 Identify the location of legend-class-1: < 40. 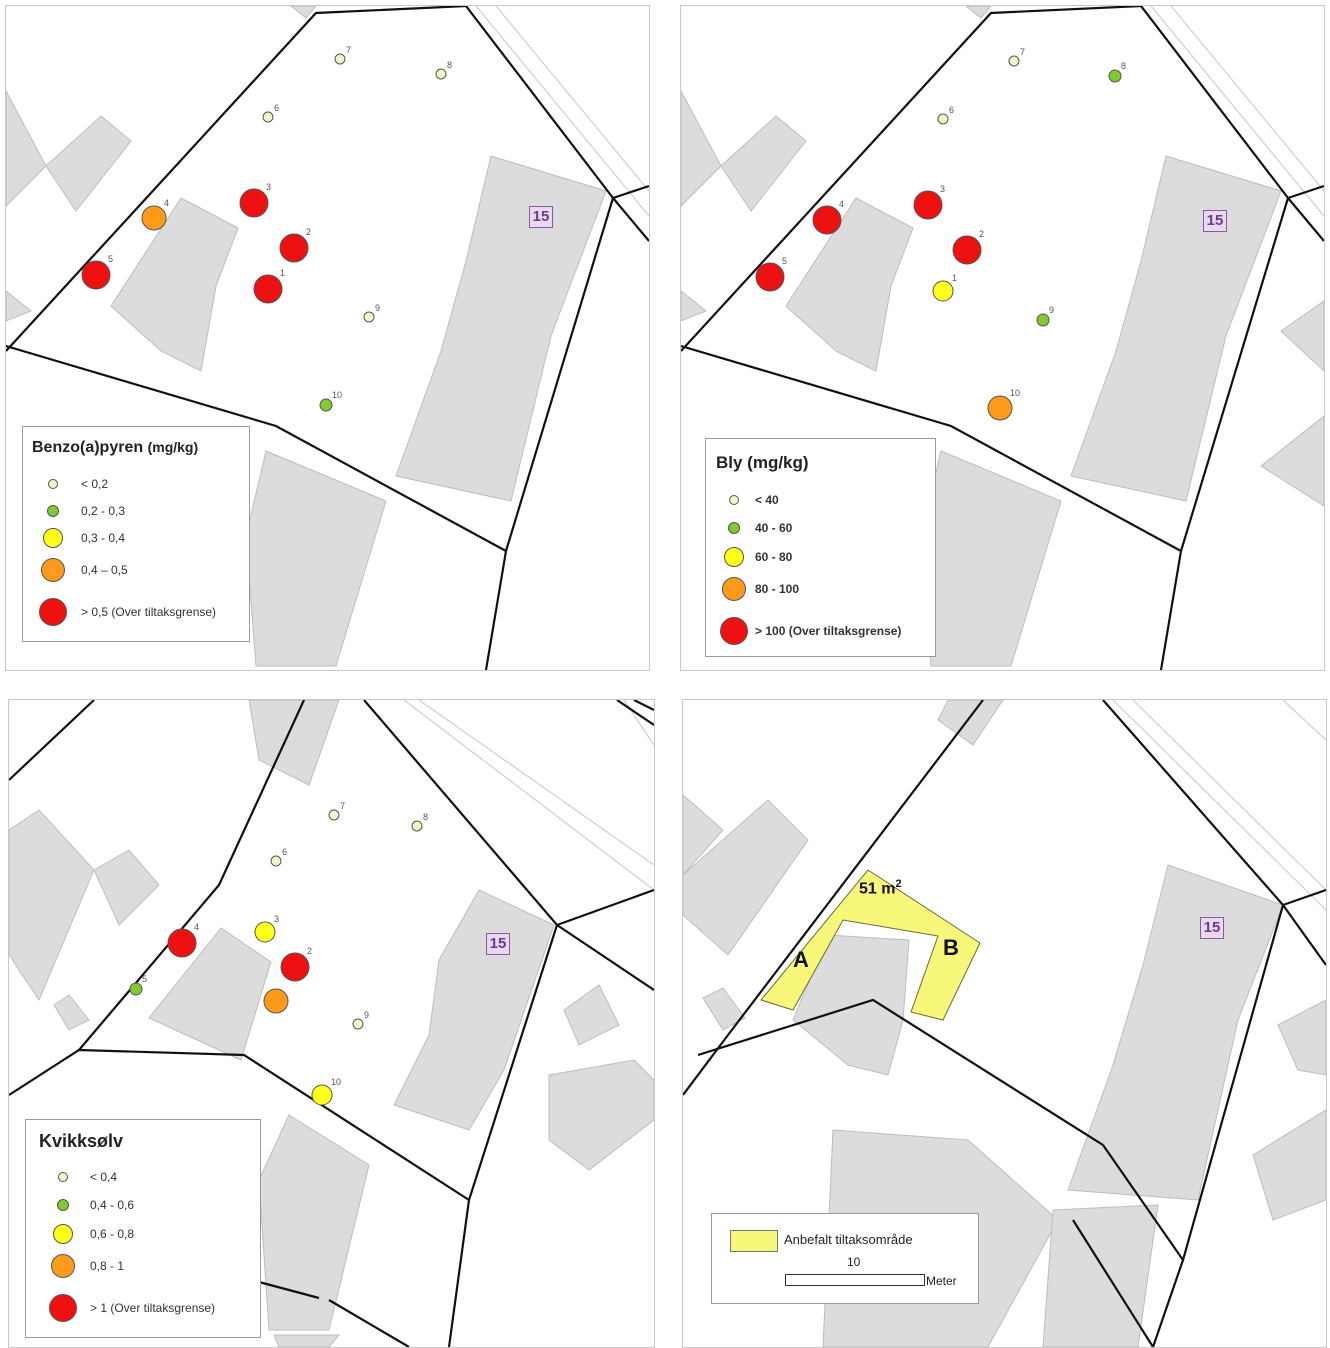
(820, 473).